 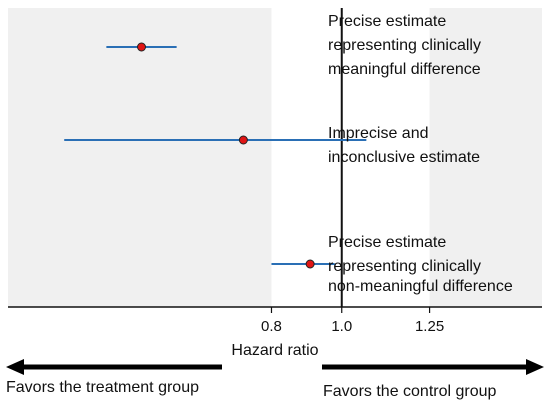 What do you see at coordinates (378, 133) in the screenshot?
I see `estimate-annotation-2-line-1: Imprecise and` at bounding box center [378, 133].